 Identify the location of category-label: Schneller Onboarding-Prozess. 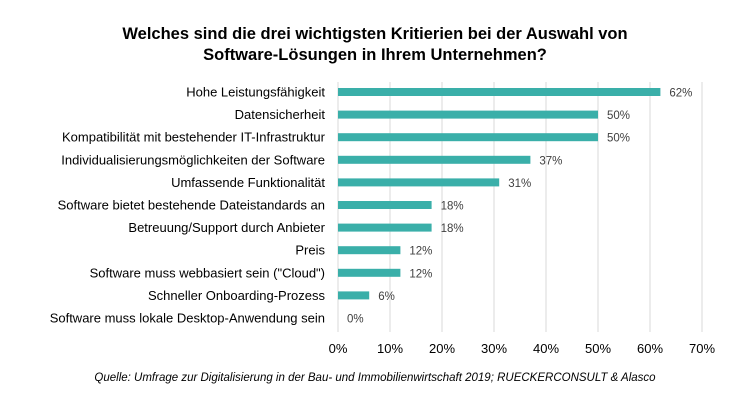
(237, 295).